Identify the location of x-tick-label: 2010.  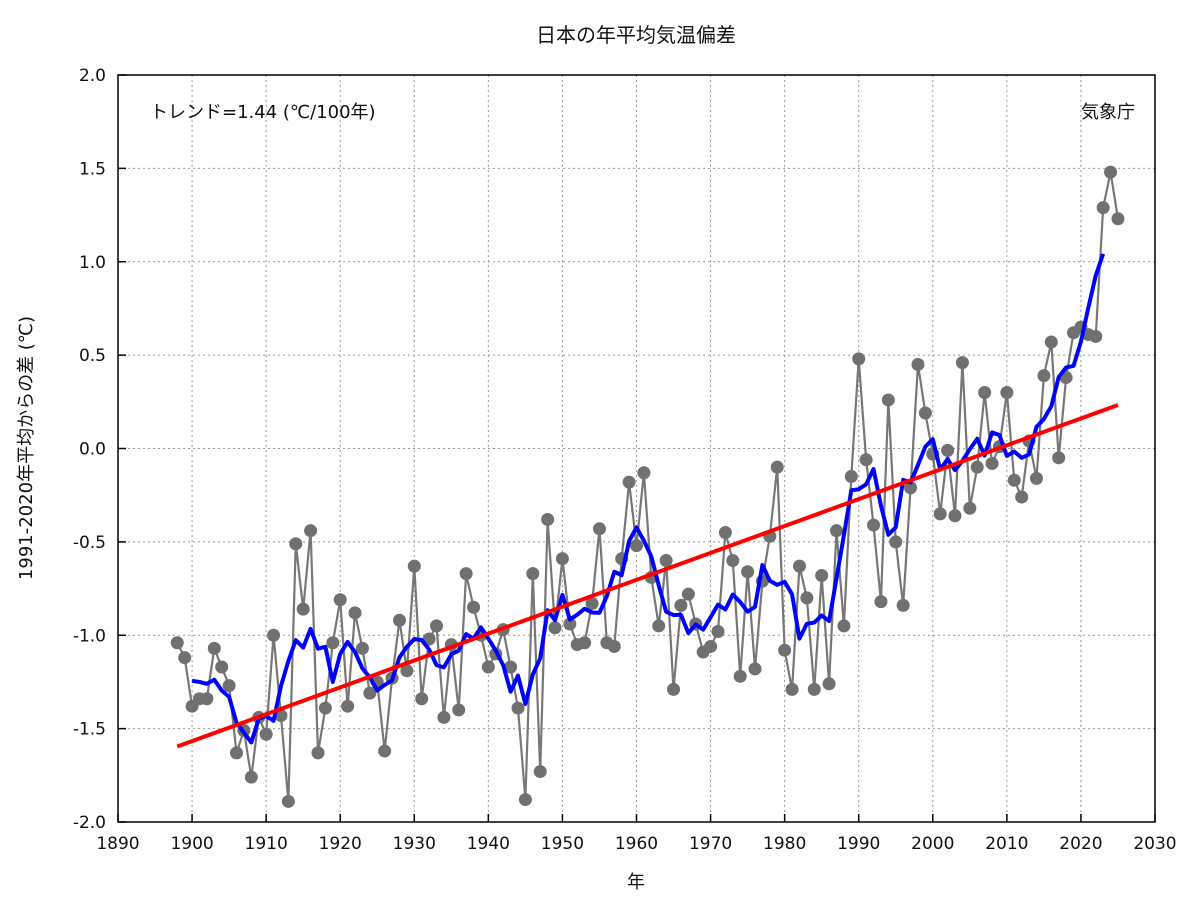
(1006, 844).